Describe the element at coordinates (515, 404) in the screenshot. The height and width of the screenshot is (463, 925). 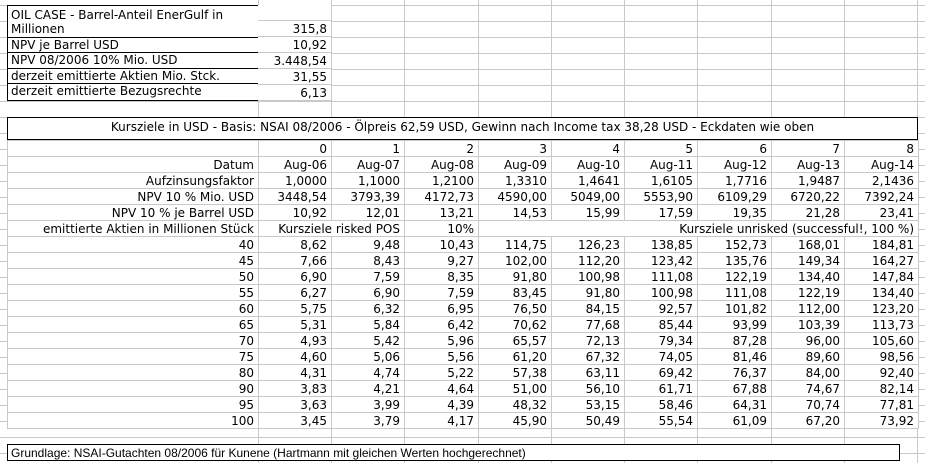
I see `price-target-cell: 48,32` at that location.